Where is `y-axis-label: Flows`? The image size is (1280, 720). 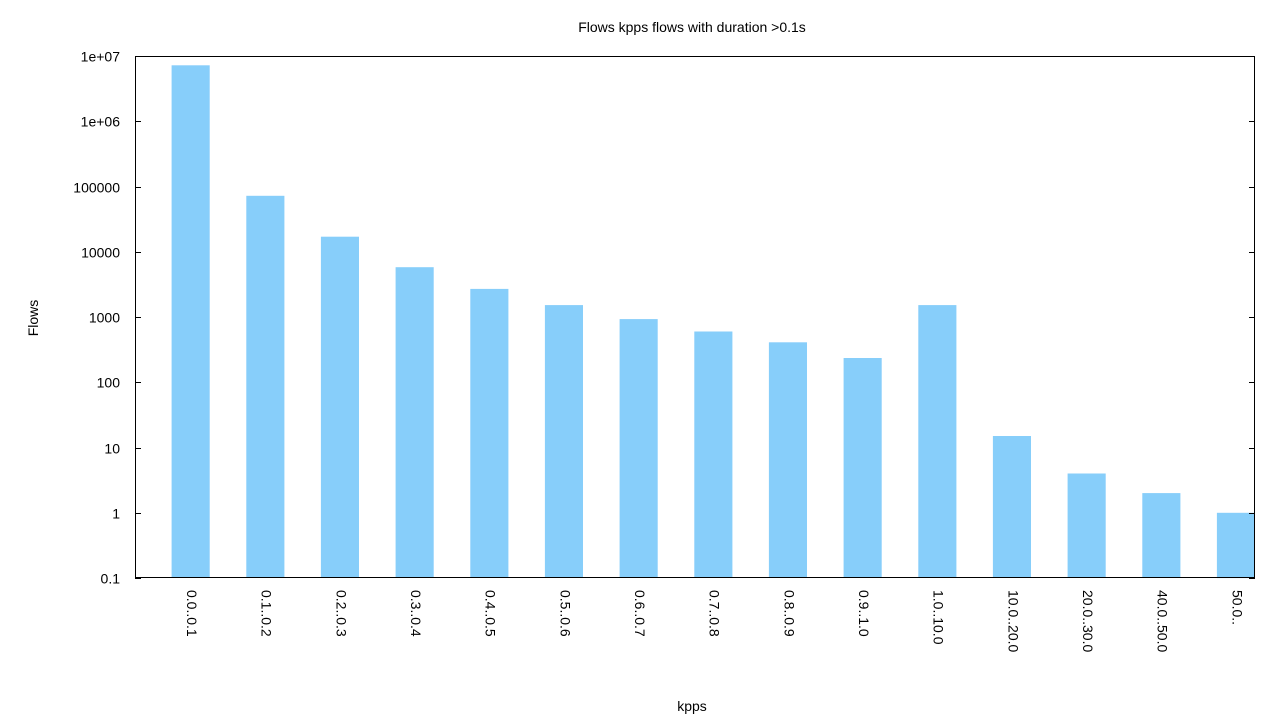
y-axis-label: Flows is located at coordinates (33, 318).